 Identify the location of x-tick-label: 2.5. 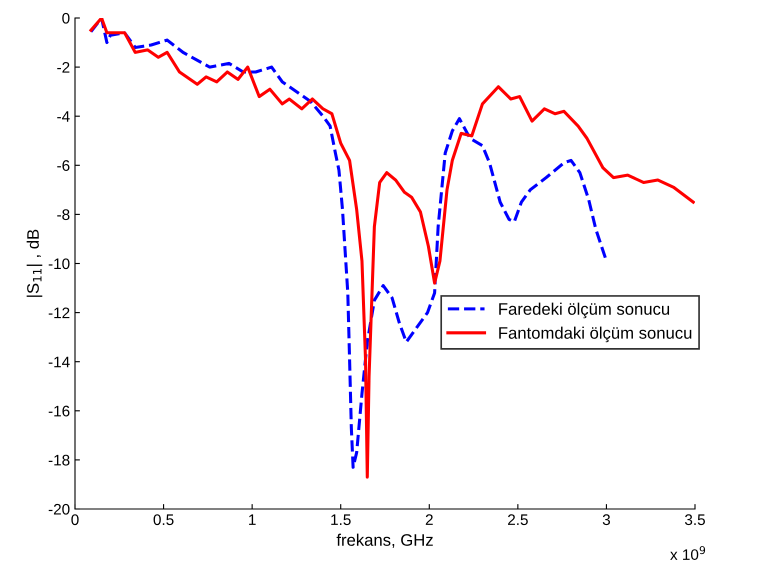
(518, 520).